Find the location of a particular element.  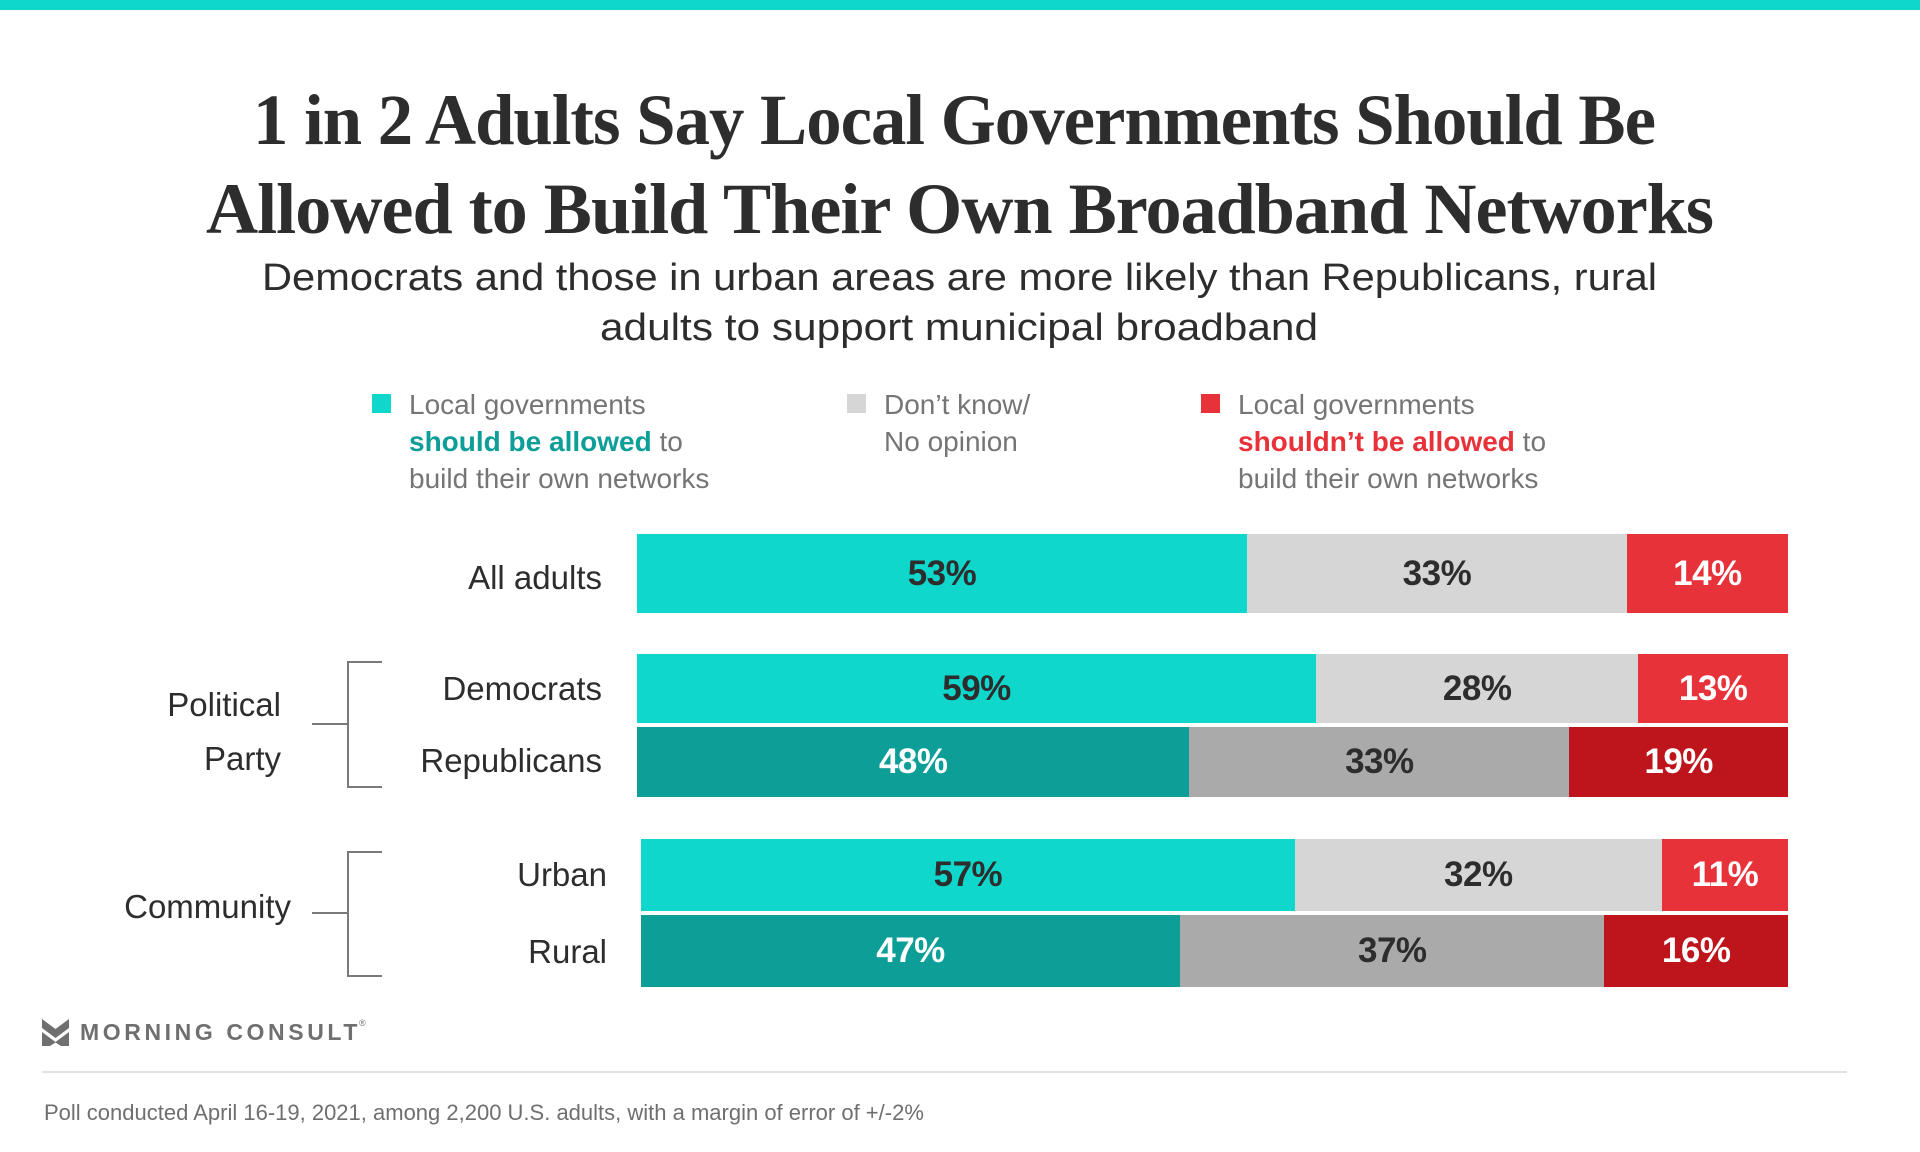

bar-value-label: 53% is located at coordinates (942, 573).